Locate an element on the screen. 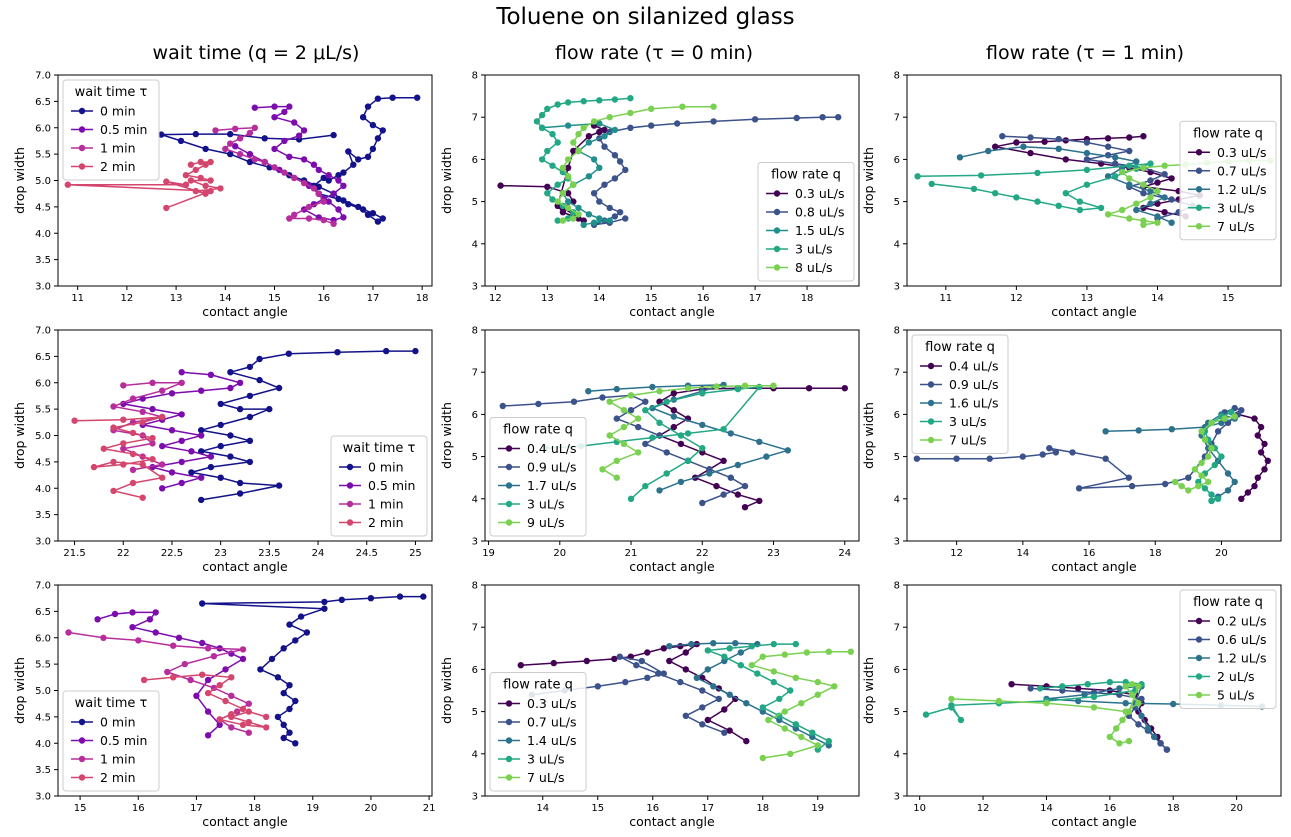 This screenshot has width=1291, height=837. legend-label: 0 min is located at coordinates (118, 111).